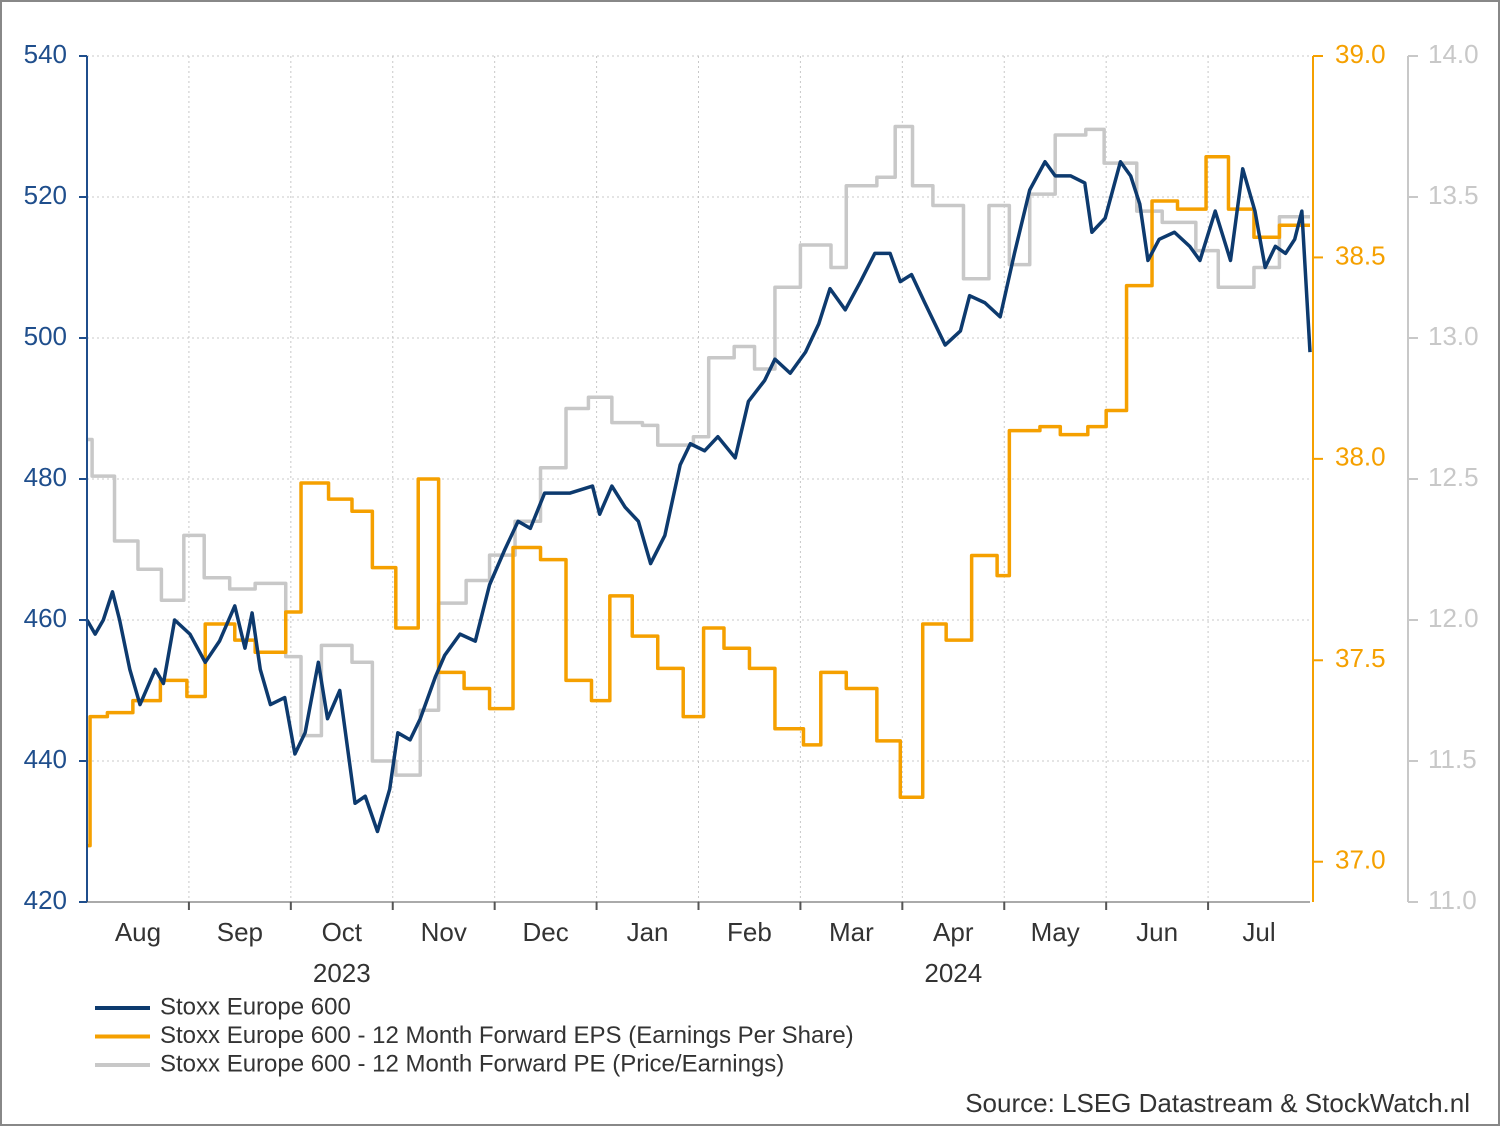  What do you see at coordinates (1453, 195) in the screenshot?
I see `y3-tick-label: 13.5` at bounding box center [1453, 195].